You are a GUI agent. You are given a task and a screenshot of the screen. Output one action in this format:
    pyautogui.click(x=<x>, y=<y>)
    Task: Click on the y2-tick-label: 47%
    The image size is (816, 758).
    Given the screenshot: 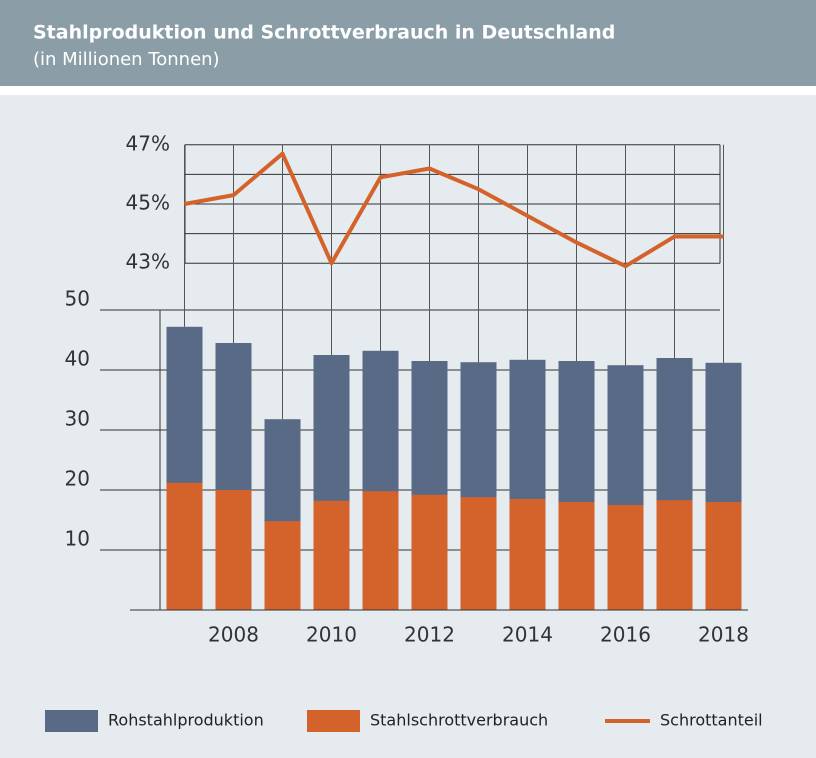 What is the action you would take?
    pyautogui.click(x=148, y=143)
    